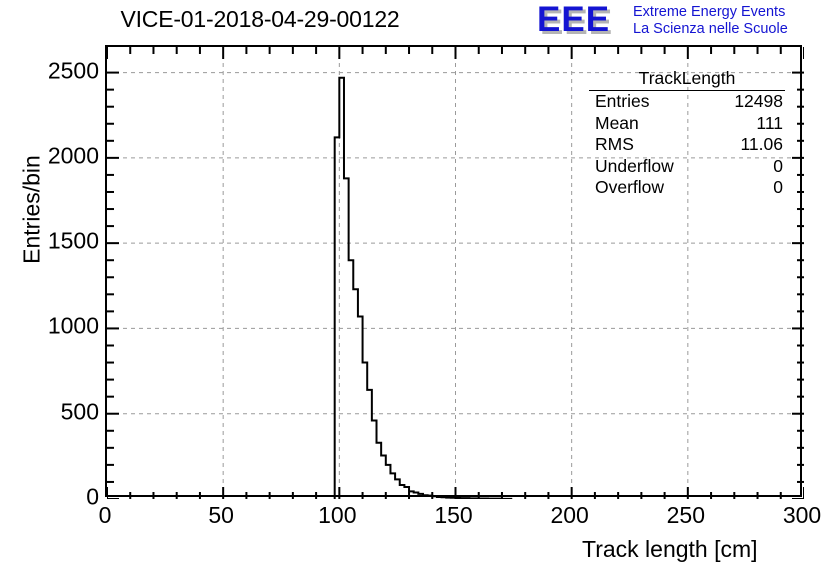 This screenshot has width=836, height=572. Describe the element at coordinates (686, 515) in the screenshot. I see `x-tick-label: 250` at that location.